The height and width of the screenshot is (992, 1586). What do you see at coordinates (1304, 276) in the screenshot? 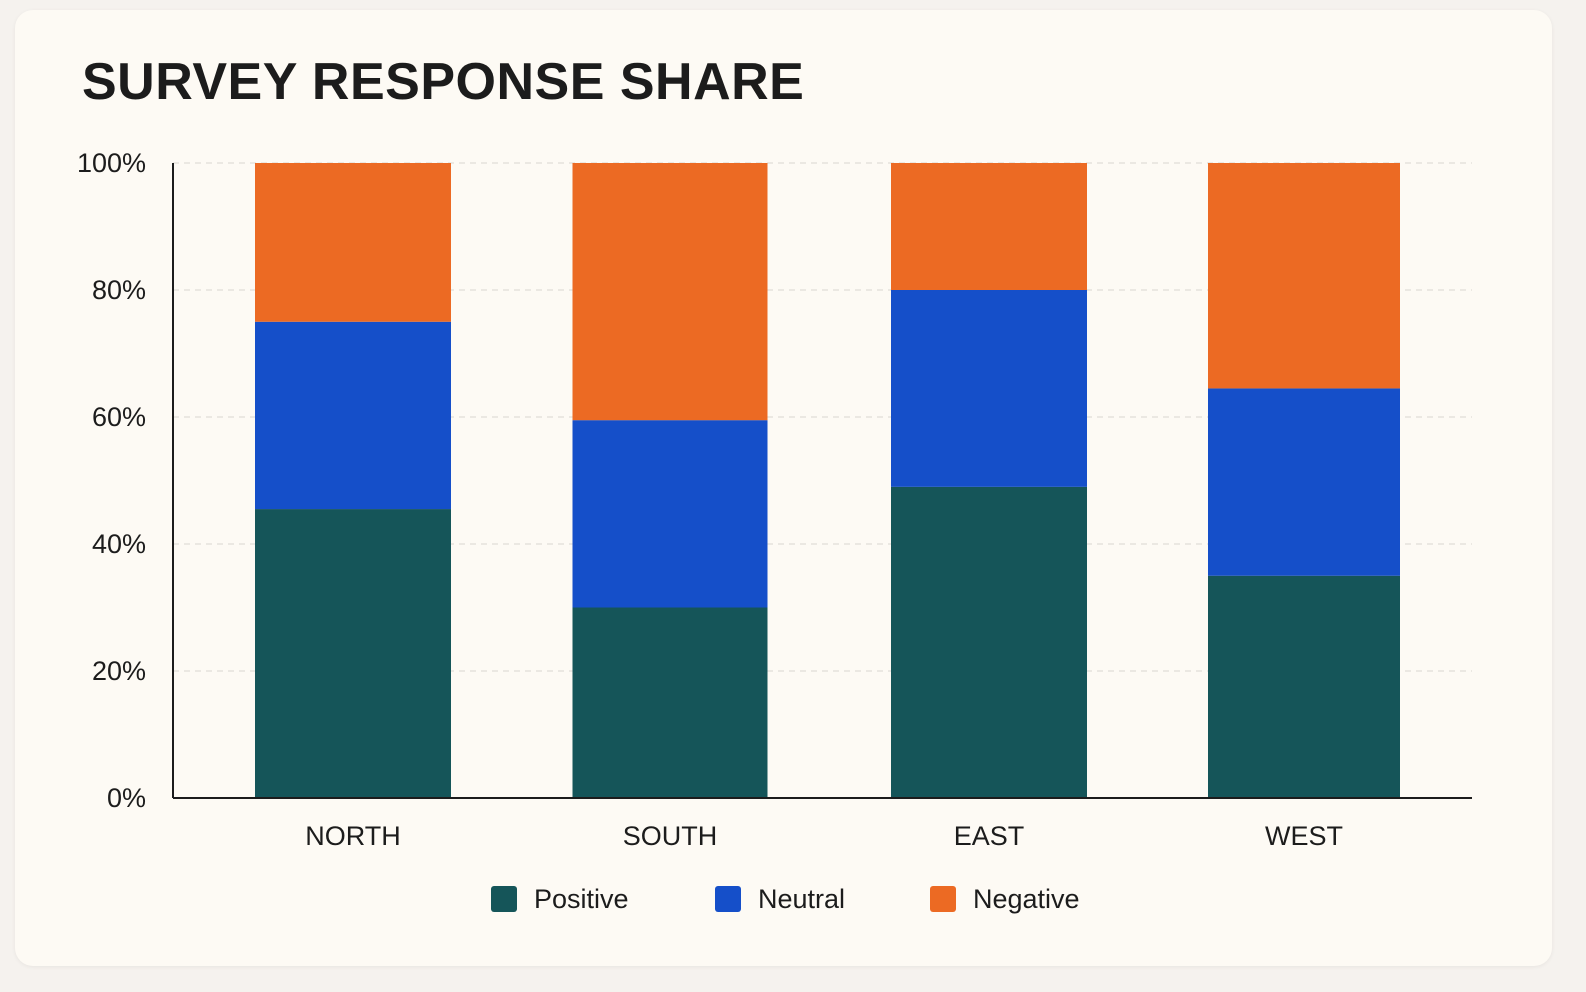
I see `bar-west-negative` at bounding box center [1304, 276].